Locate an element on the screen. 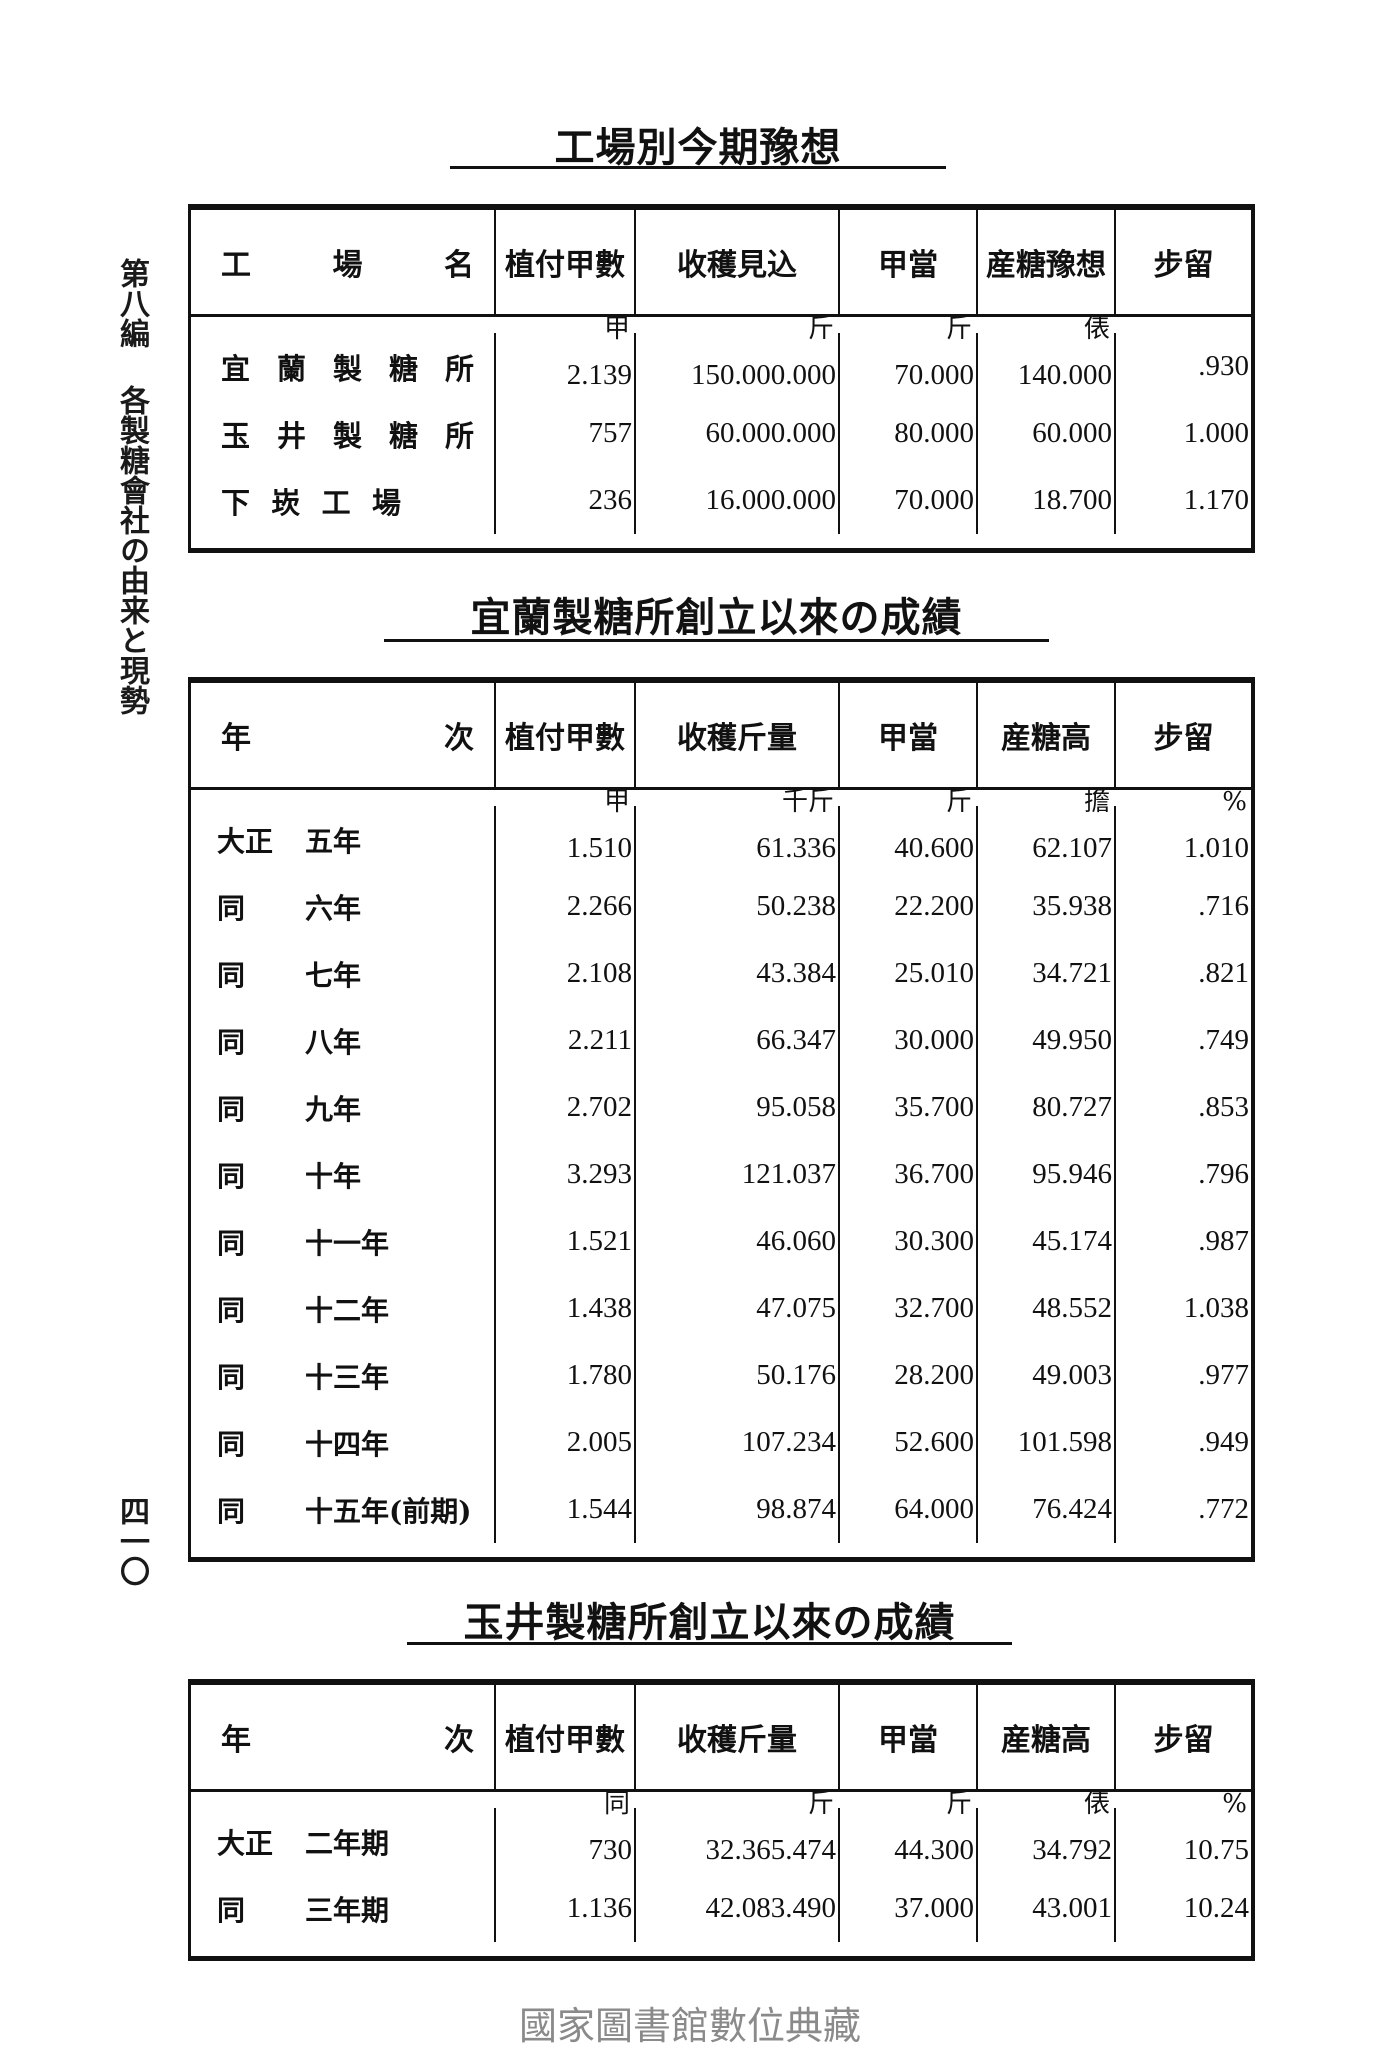 Image resolution: width=1380 pixels, height=2070 pixels. value-cell: 49.003 is located at coordinates (1047, 1375).